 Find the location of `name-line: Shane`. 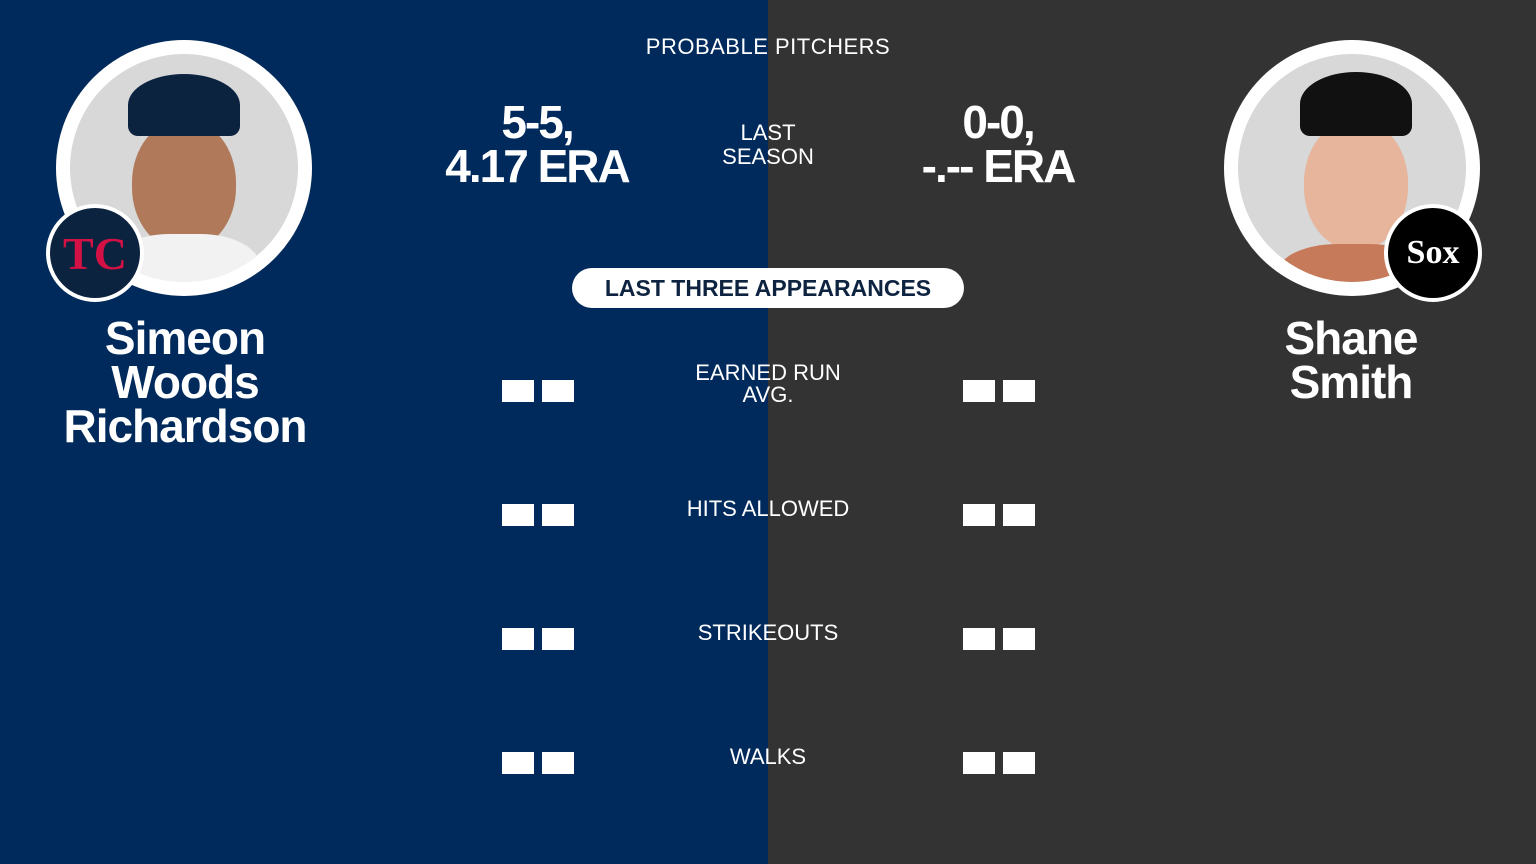

name-line: Shane is located at coordinates (1351, 338).